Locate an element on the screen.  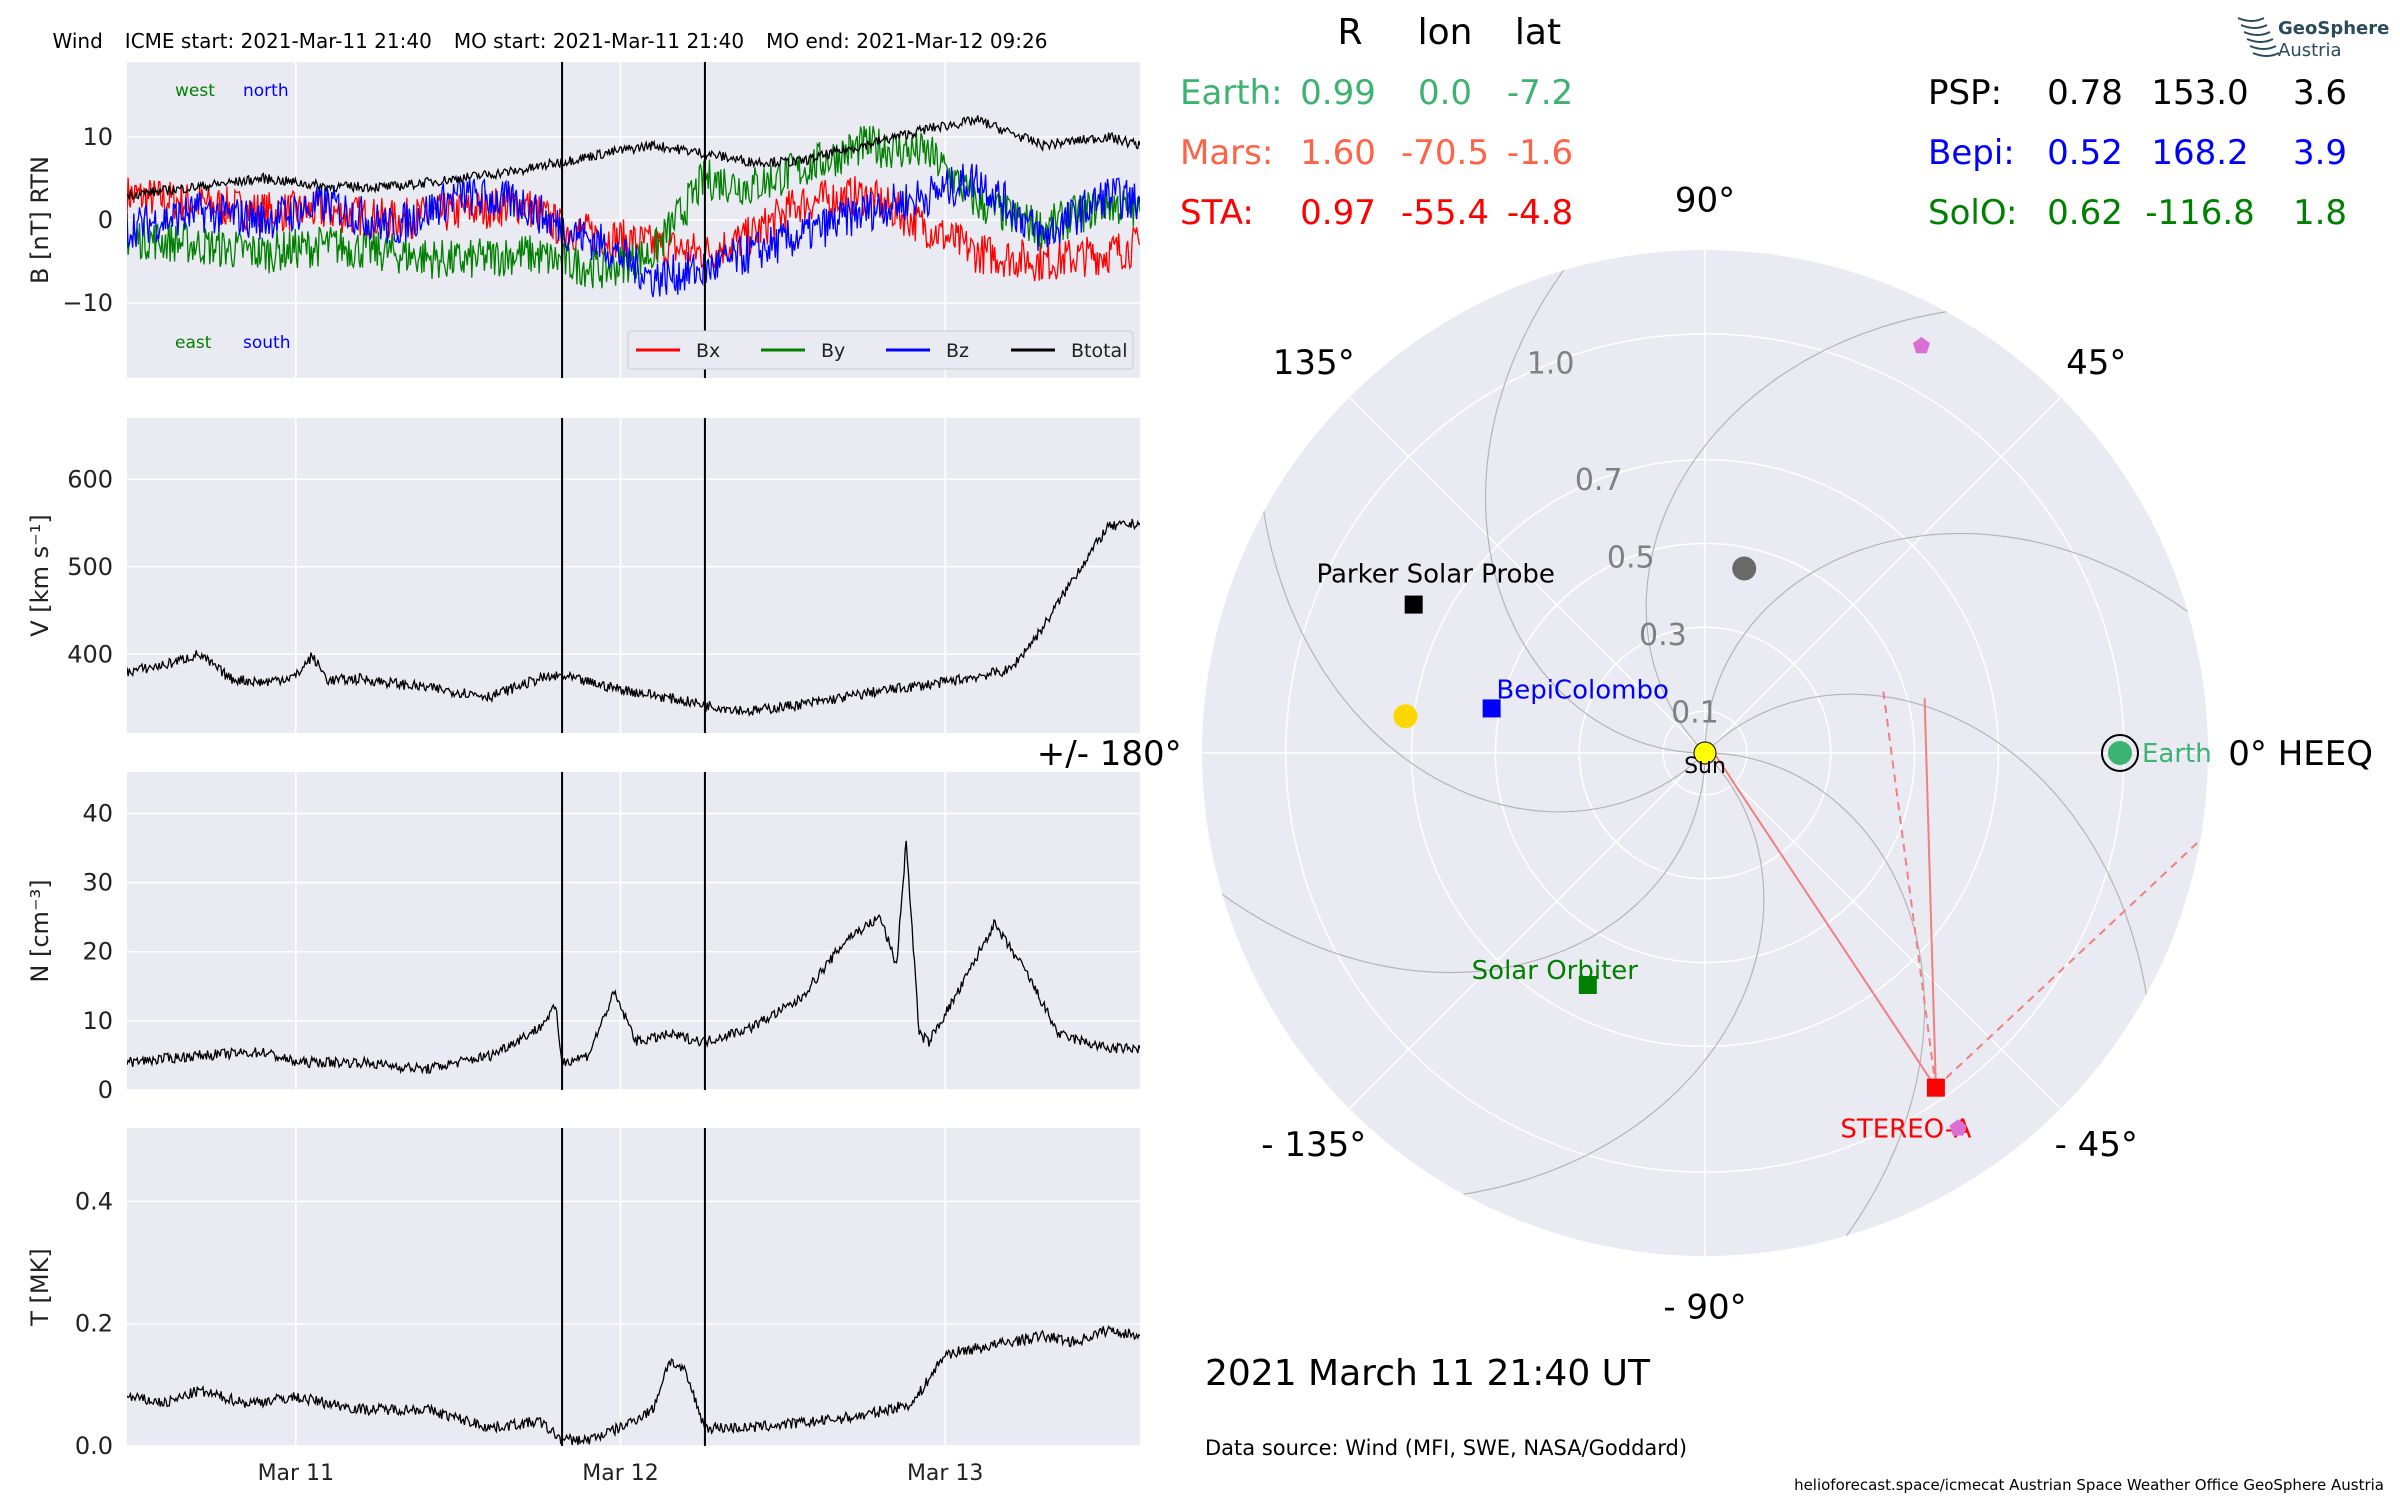
position-row: Bepi: 0.52 168.2 3.9 is located at coordinates (2137, 153).